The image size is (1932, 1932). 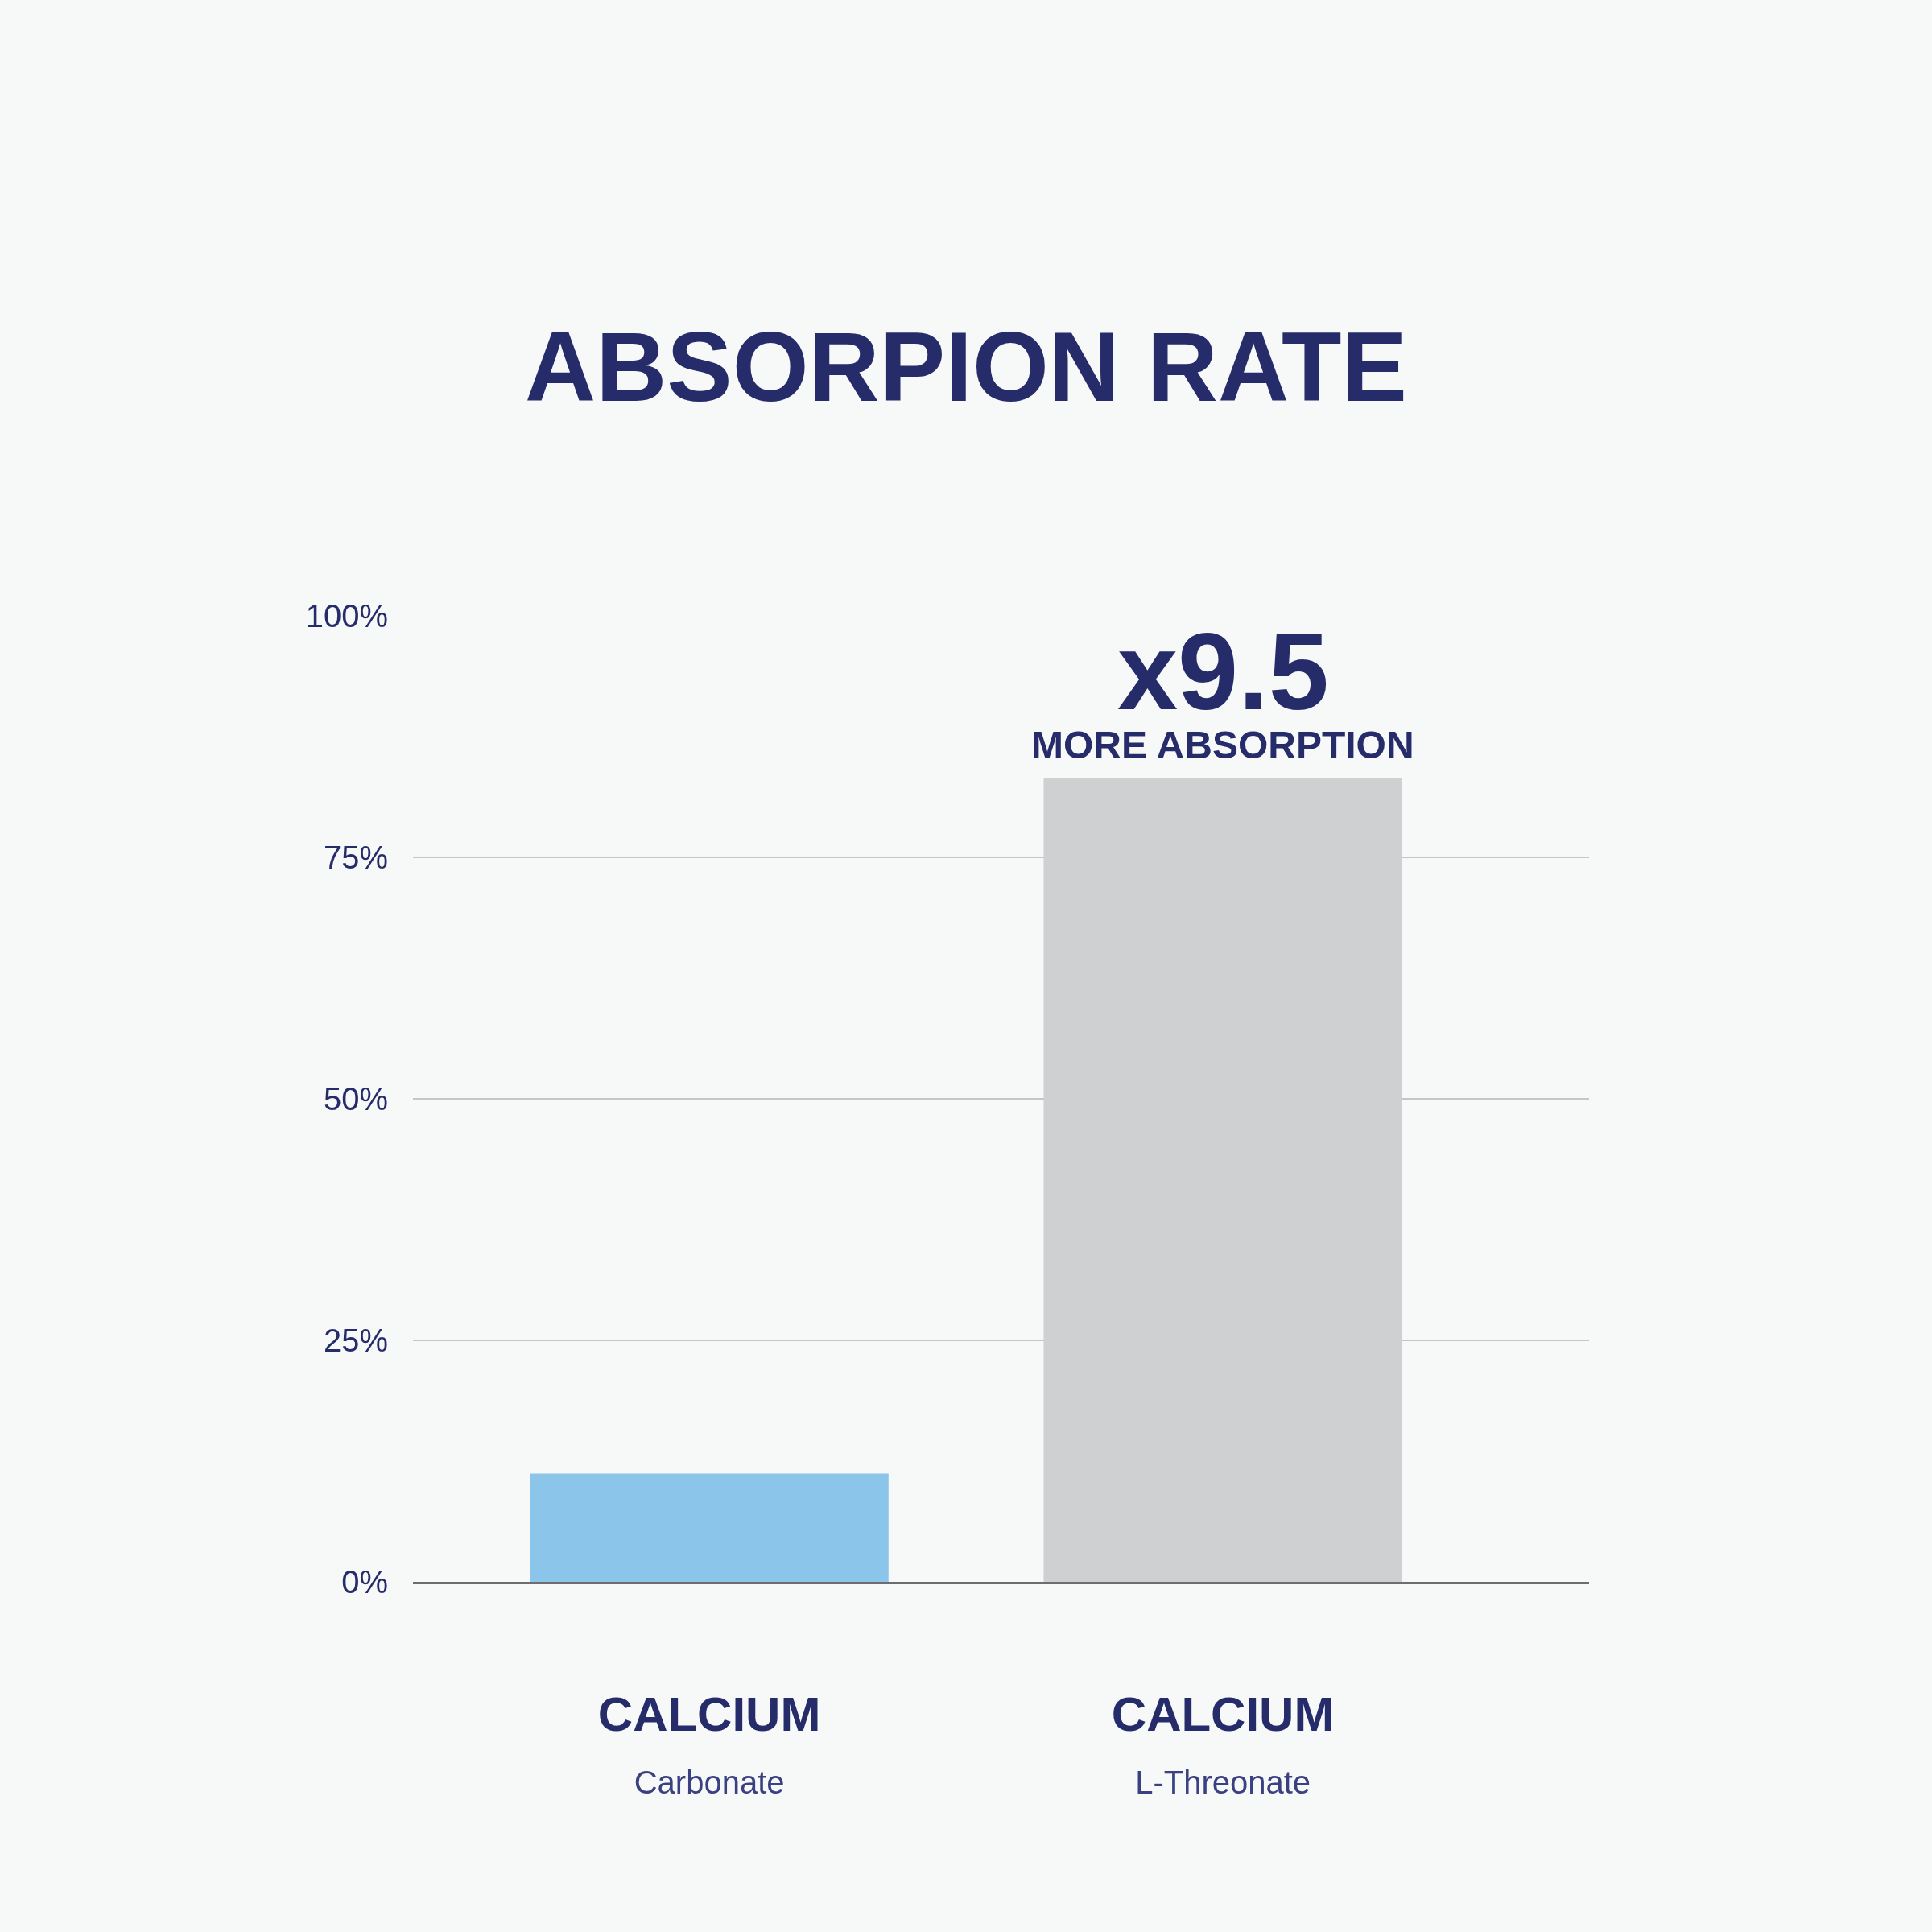 I want to click on y-tick-label: 25%, so click(x=355, y=1340).